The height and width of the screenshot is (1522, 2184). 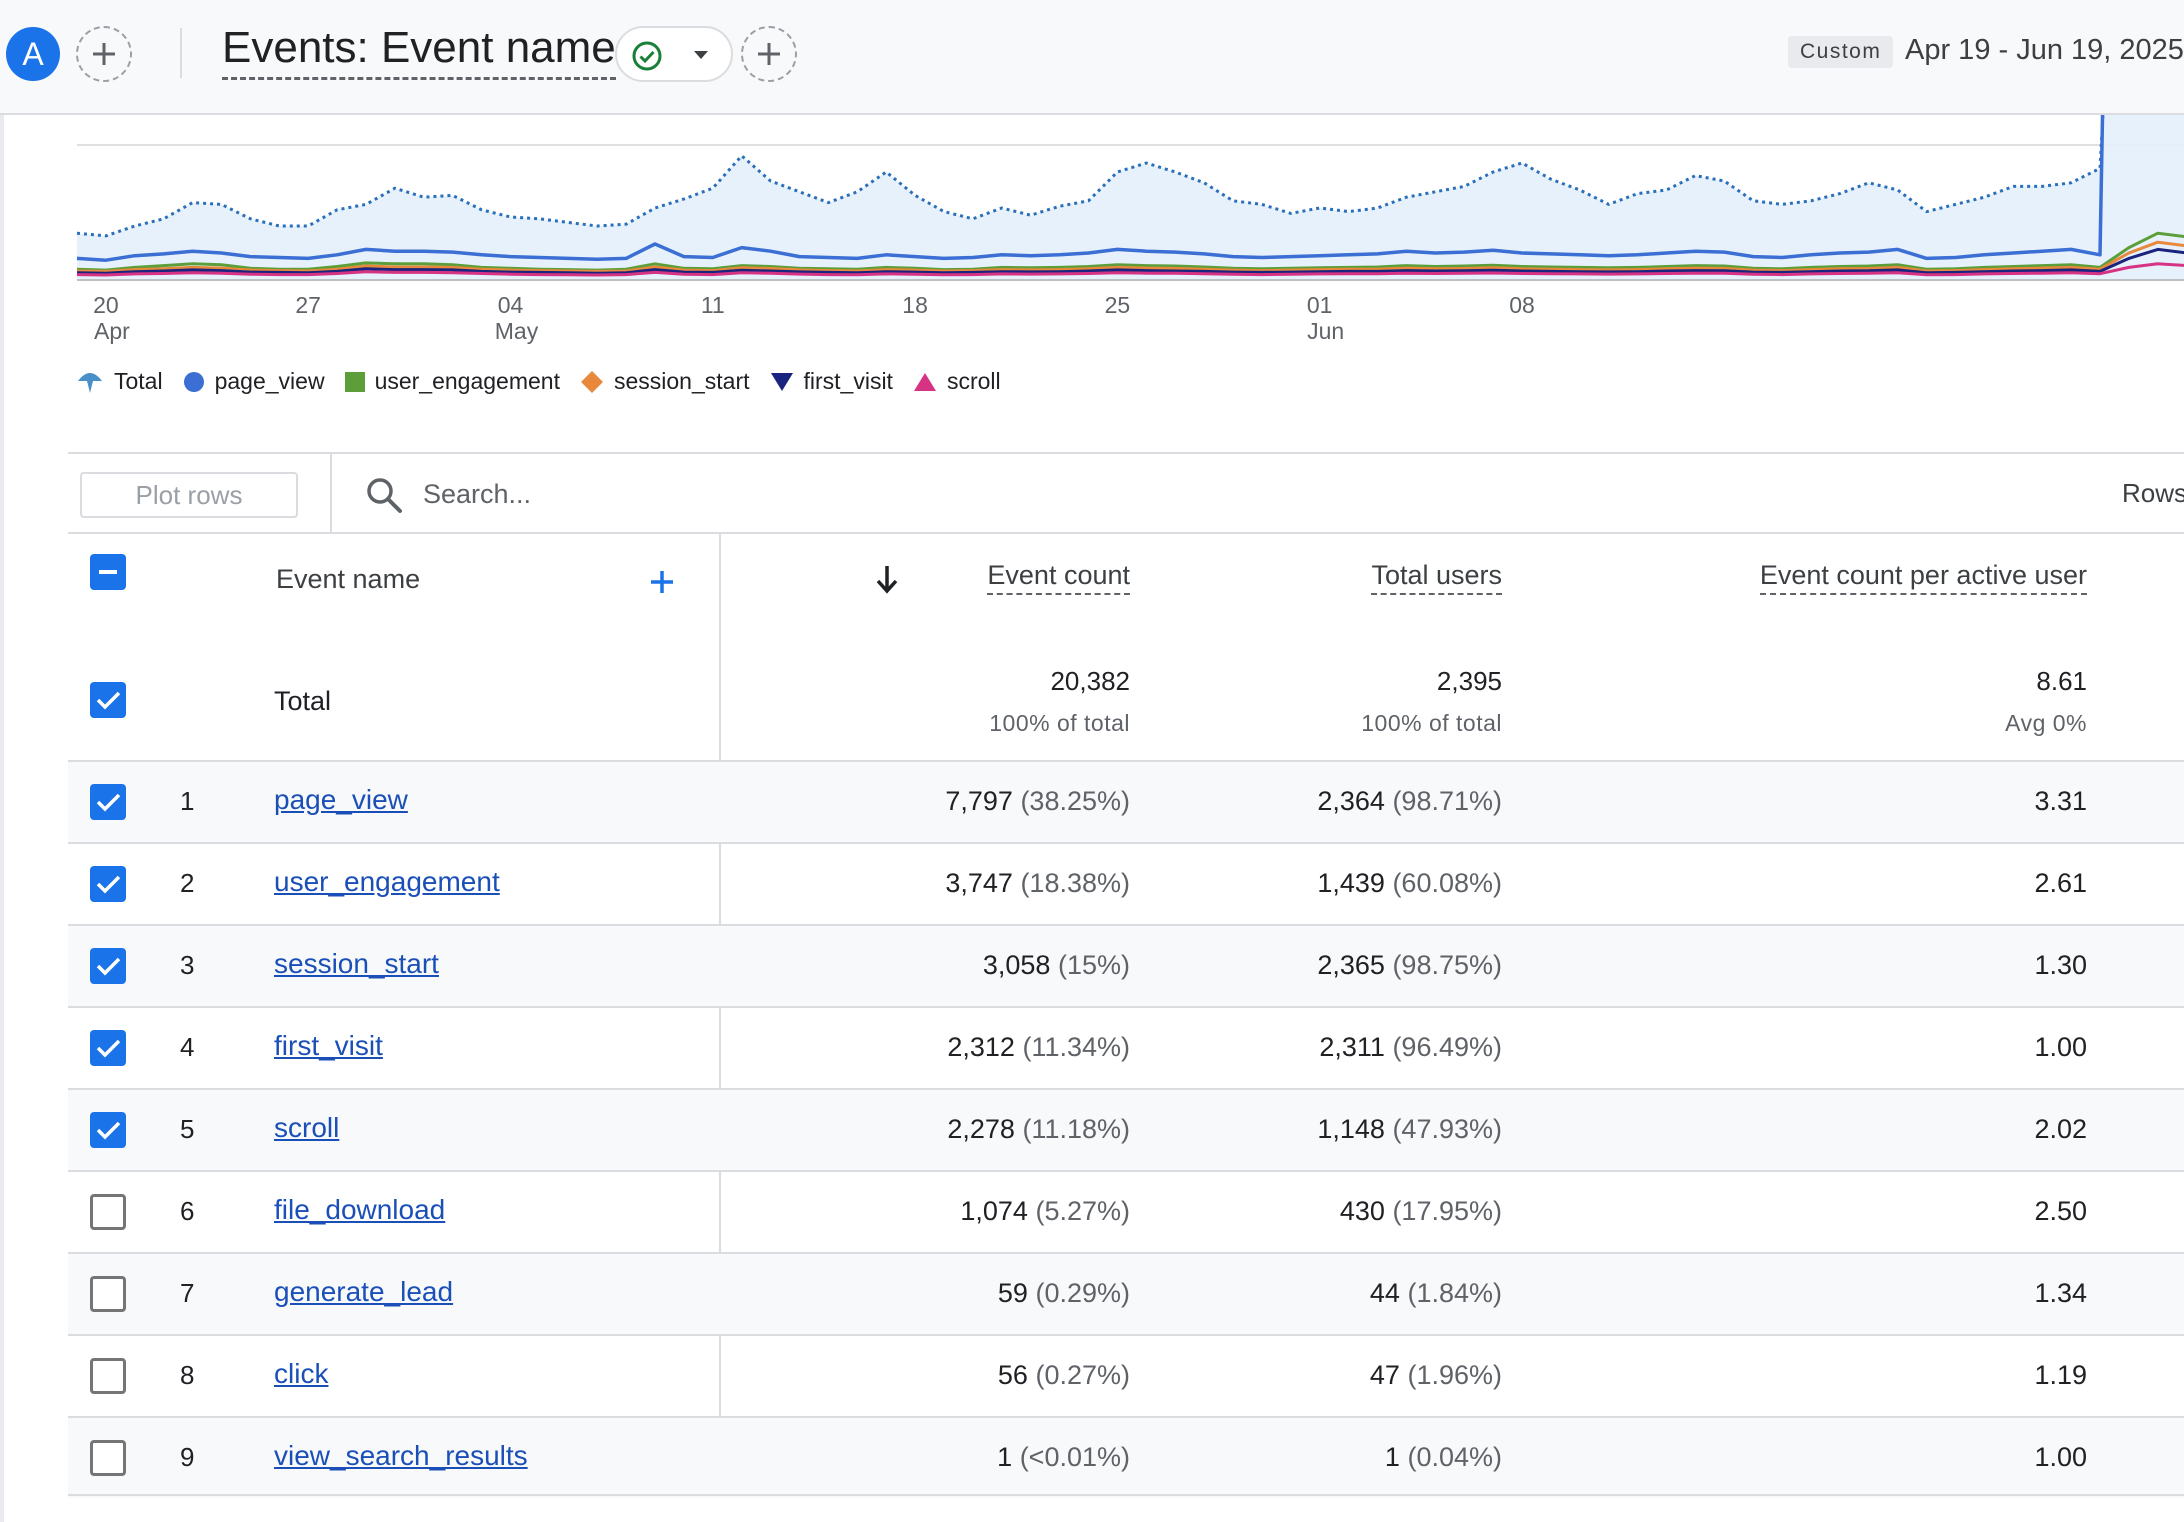 I want to click on legend-item-user-engagement: user_engagement, so click(x=452, y=381).